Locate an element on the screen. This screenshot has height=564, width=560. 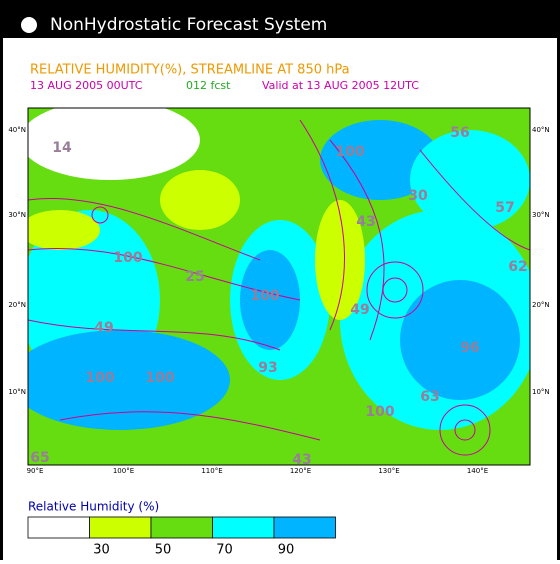
rh-label: 93 is located at coordinates (267, 368).